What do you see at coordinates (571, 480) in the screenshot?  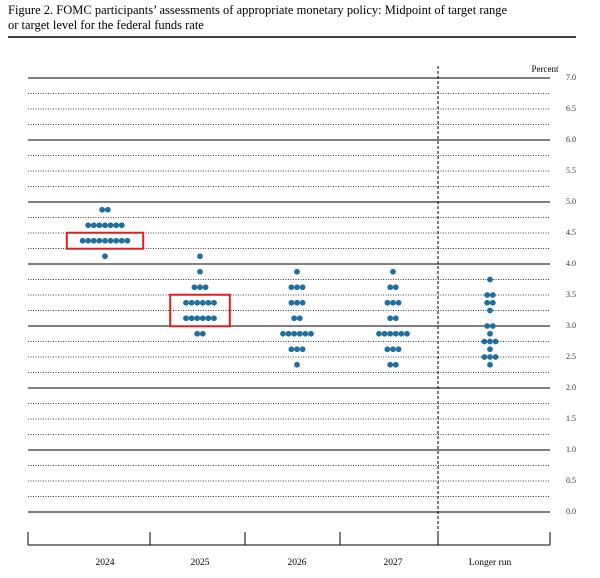 I see `y-tick-label: 0.5` at bounding box center [571, 480].